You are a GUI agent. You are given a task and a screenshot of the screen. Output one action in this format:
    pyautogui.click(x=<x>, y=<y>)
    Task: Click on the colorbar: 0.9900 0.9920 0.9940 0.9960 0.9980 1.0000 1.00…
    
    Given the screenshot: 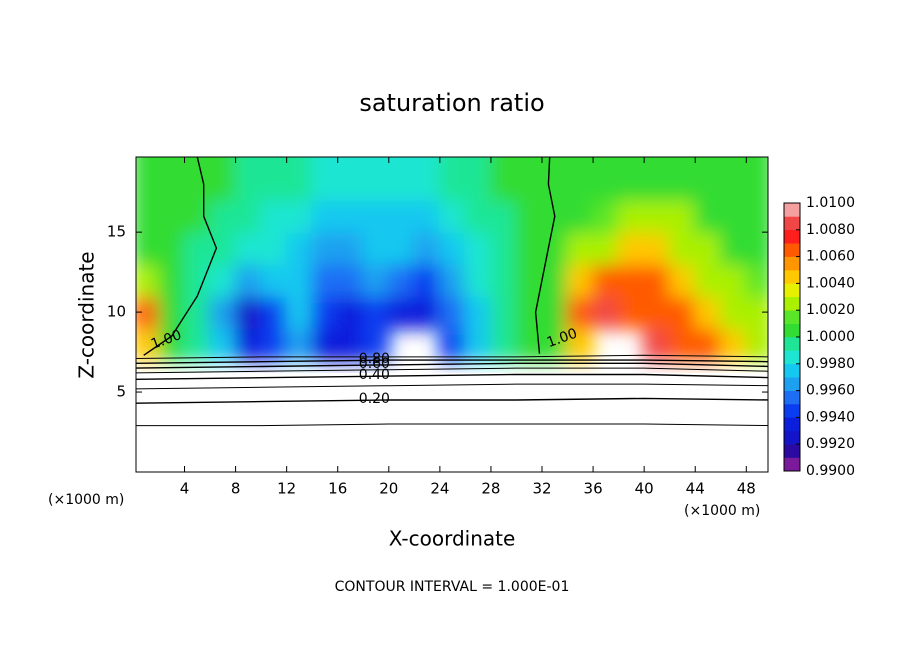 What is the action you would take?
    pyautogui.click(x=819, y=337)
    